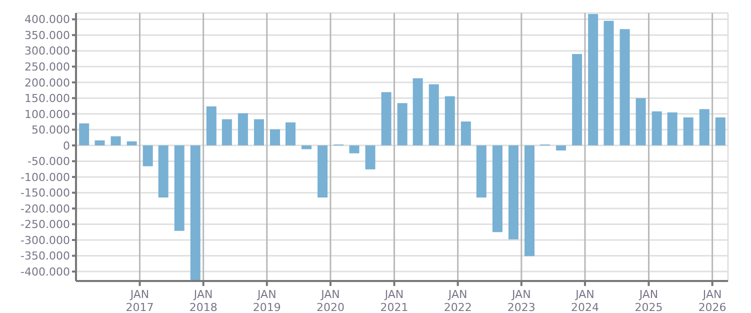  Describe the element at coordinates (394, 300) in the screenshot. I see `x-tick-label: JAN 2021` at that location.